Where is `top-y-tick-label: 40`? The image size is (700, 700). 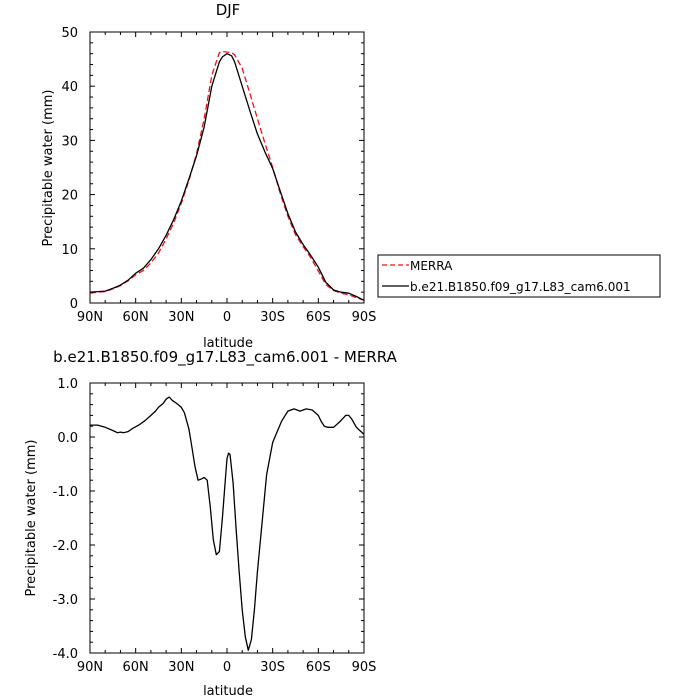
top-y-tick-label: 40 is located at coordinates (69, 87).